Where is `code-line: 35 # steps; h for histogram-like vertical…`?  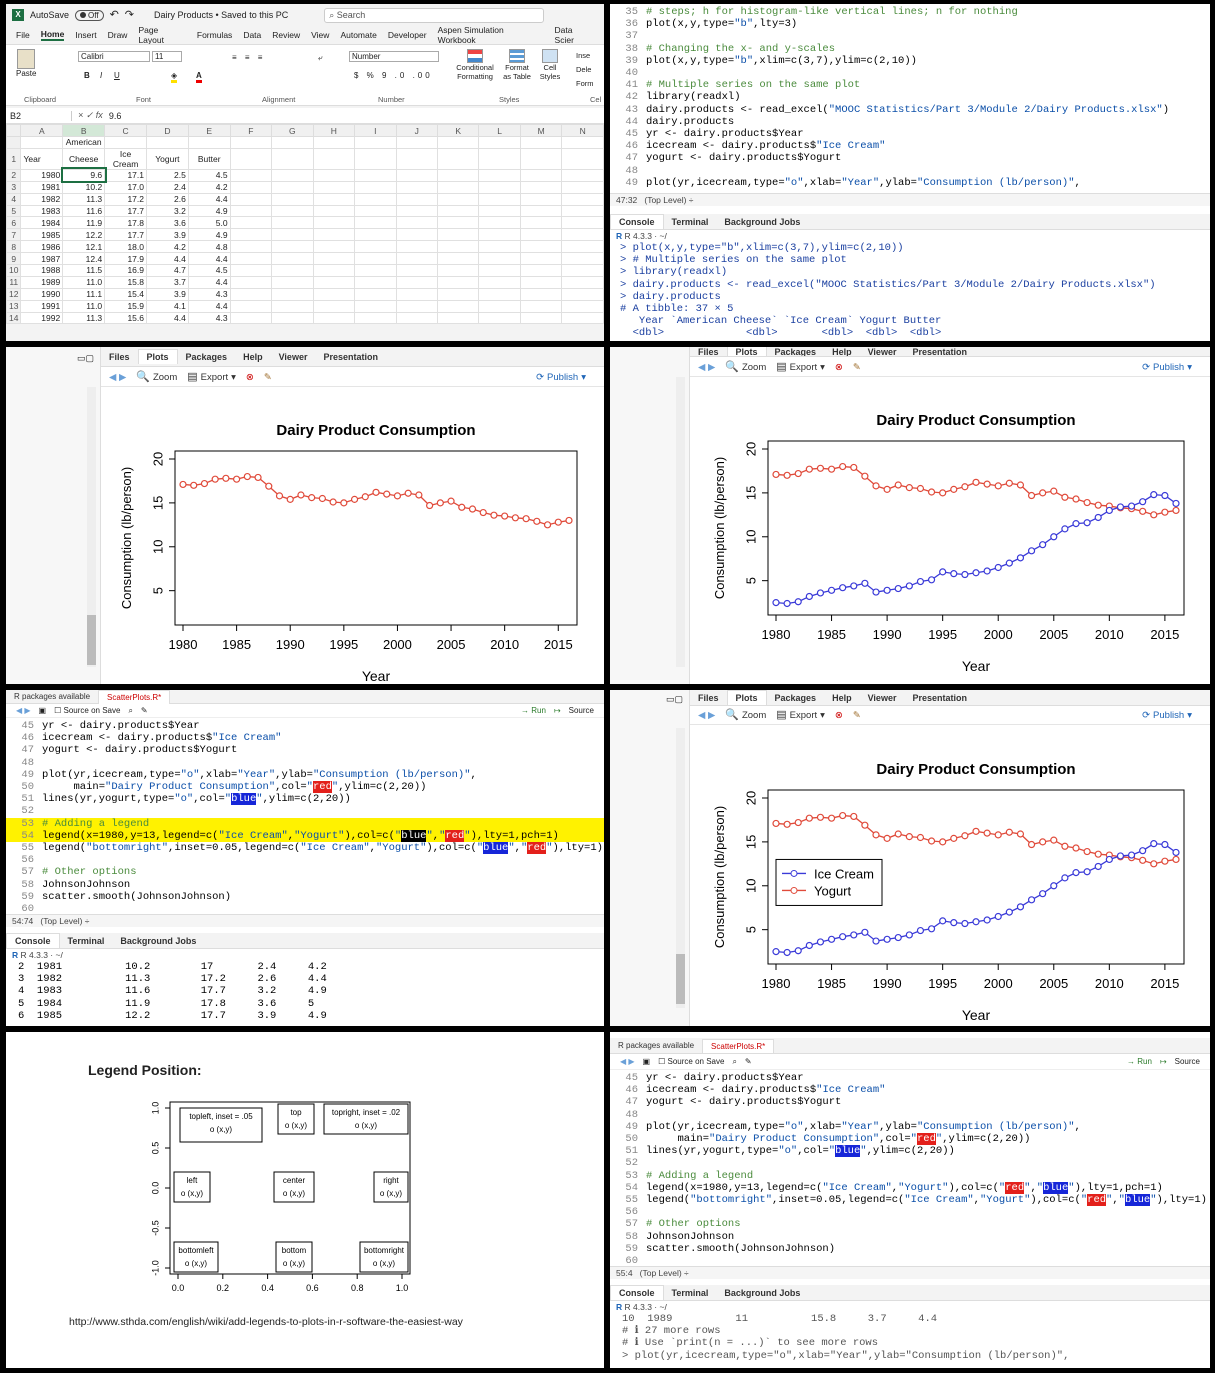
code-line: 35 # steps; h for histogram-like vertical… is located at coordinates (821, 12).